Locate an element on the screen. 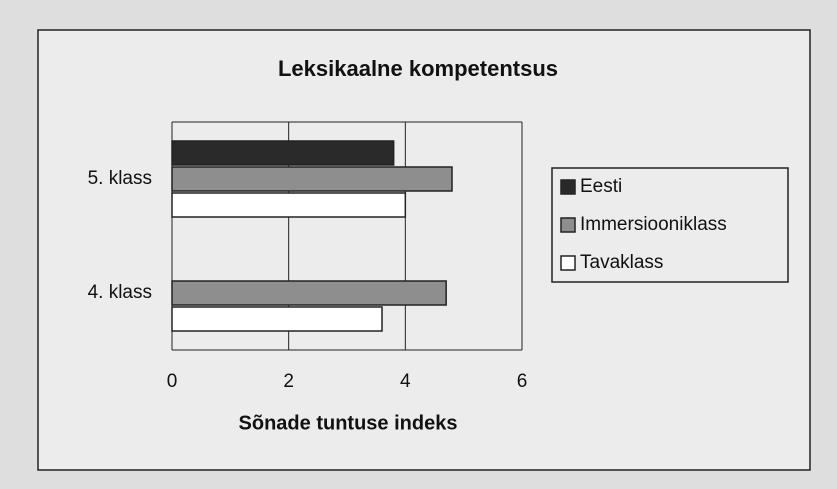 This screenshot has height=489, width=837. legend-label: Eesti is located at coordinates (601, 186).